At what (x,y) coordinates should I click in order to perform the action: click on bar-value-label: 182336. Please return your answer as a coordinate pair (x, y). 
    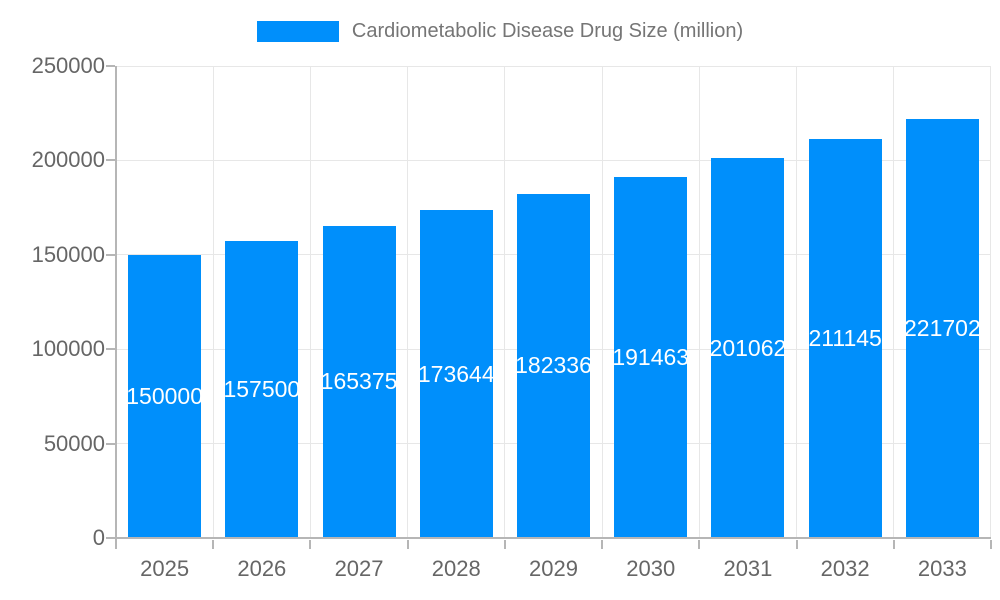
    Looking at the image, I should click on (553, 365).